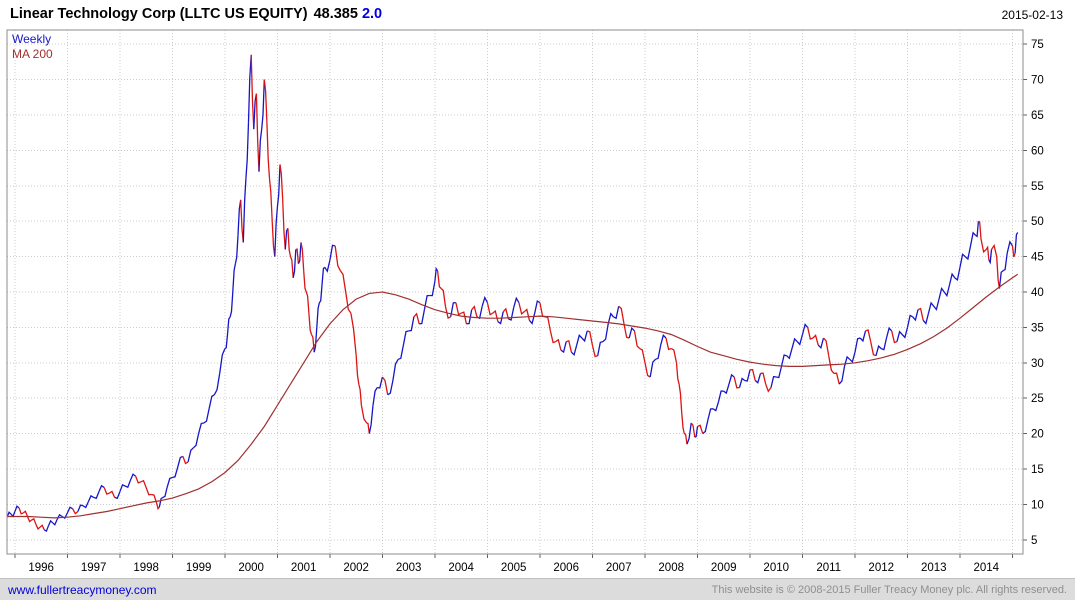  Describe the element at coordinates (1037, 470) in the screenshot. I see `svg-text: 15` at that location.